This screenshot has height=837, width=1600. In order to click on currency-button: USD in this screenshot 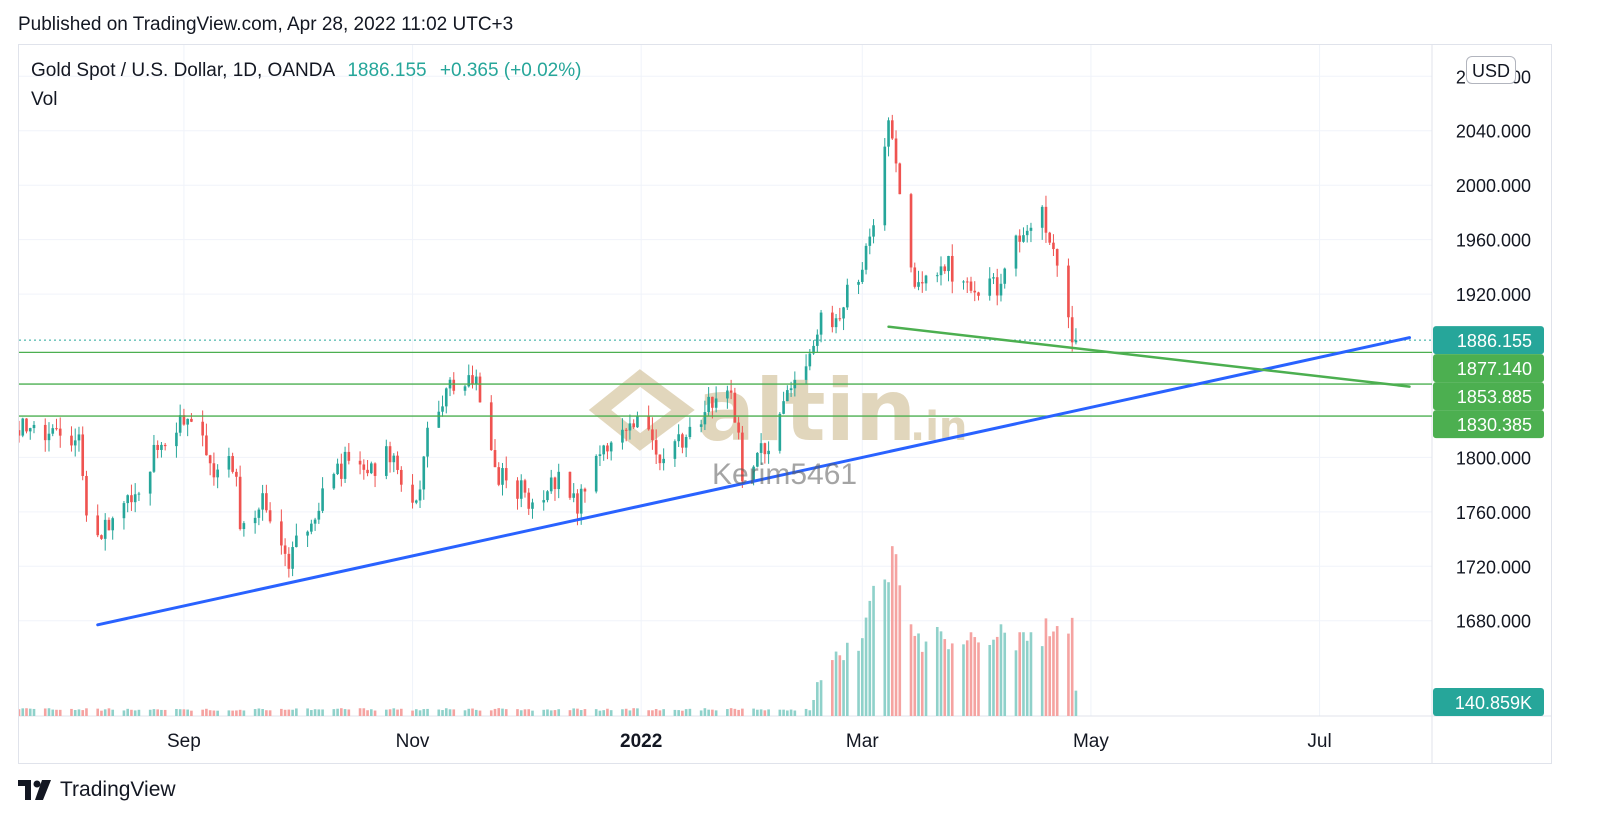, I will do `click(1491, 70)`.